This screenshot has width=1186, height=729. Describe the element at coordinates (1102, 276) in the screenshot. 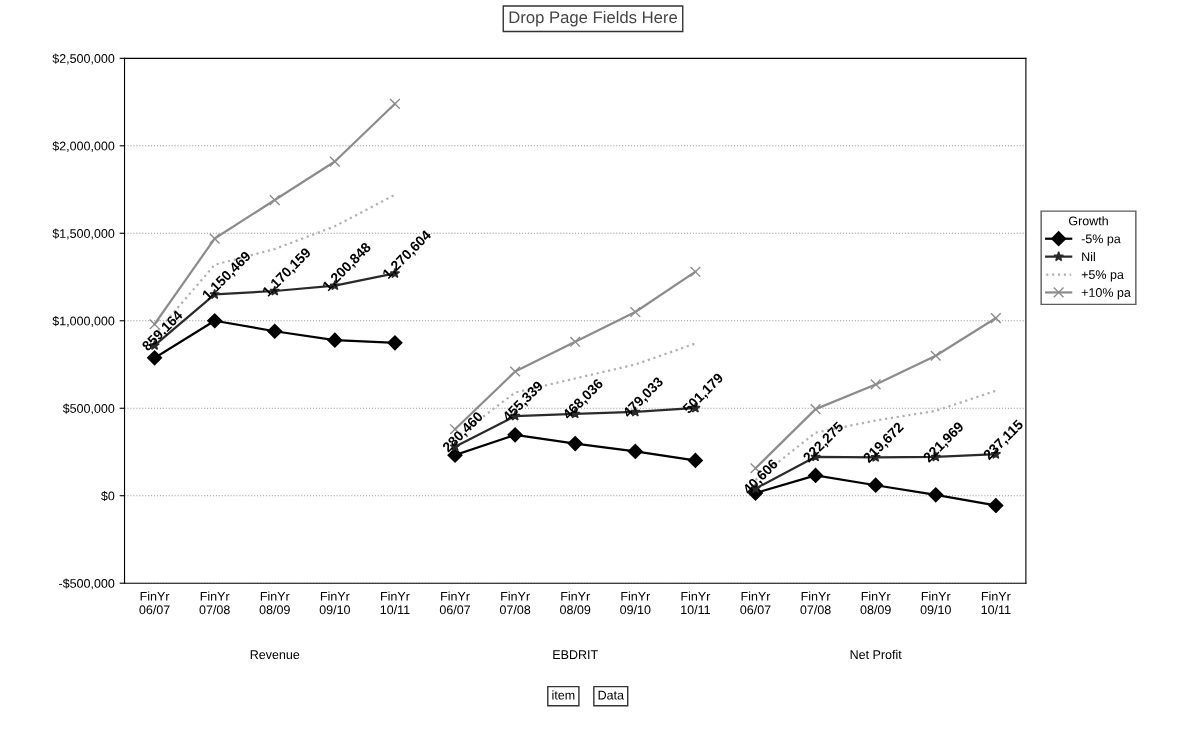

I see `legend-label: +5% pa` at that location.